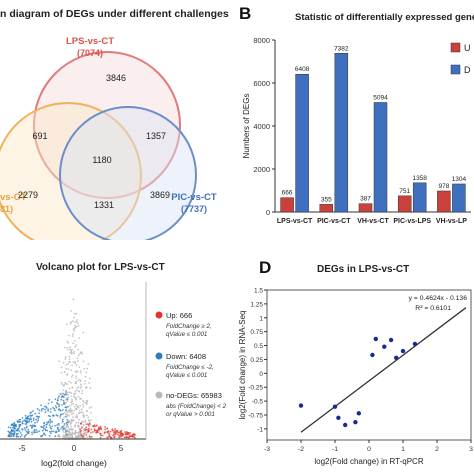 Image resolution: width=474 pixels, height=474 pixels. What do you see at coordinates (412, 221) in the screenshot?
I see `bar-category-label: PIC-vs-LPS` at bounding box center [412, 221].